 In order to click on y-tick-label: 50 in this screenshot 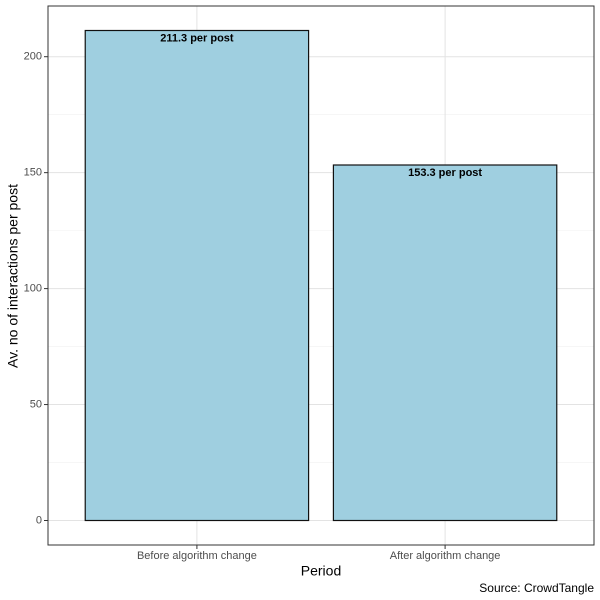, I will do `click(36, 404)`.